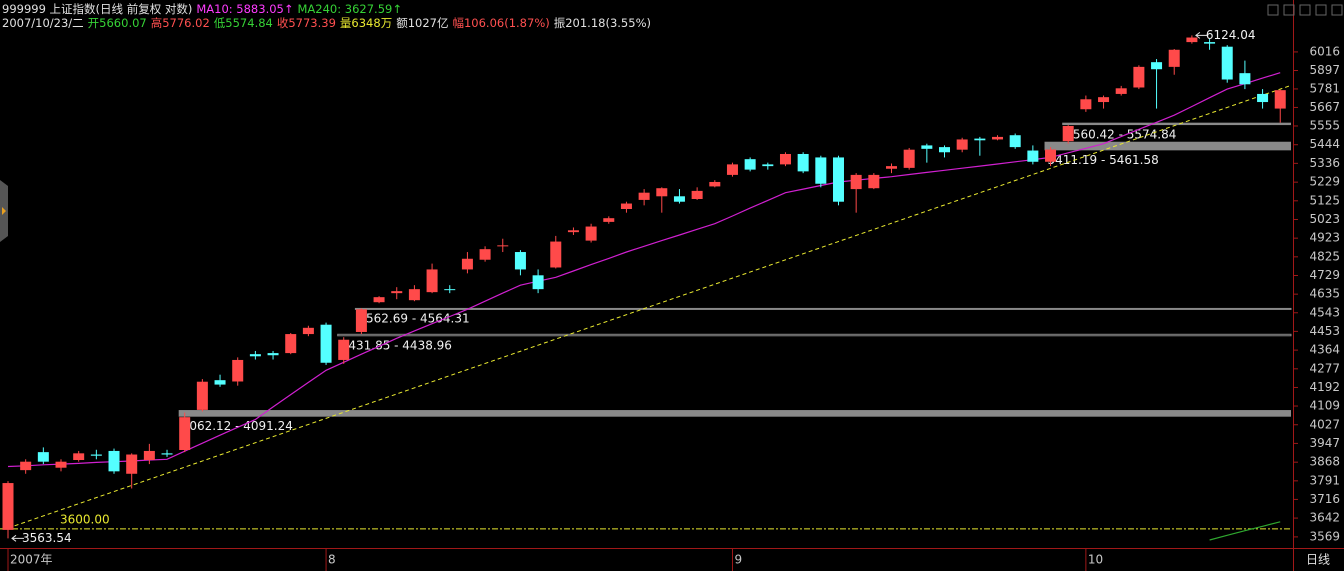 The height and width of the screenshot is (571, 1344). What do you see at coordinates (1324, 406) in the screenshot?
I see `y-tick-label: 4109` at bounding box center [1324, 406].